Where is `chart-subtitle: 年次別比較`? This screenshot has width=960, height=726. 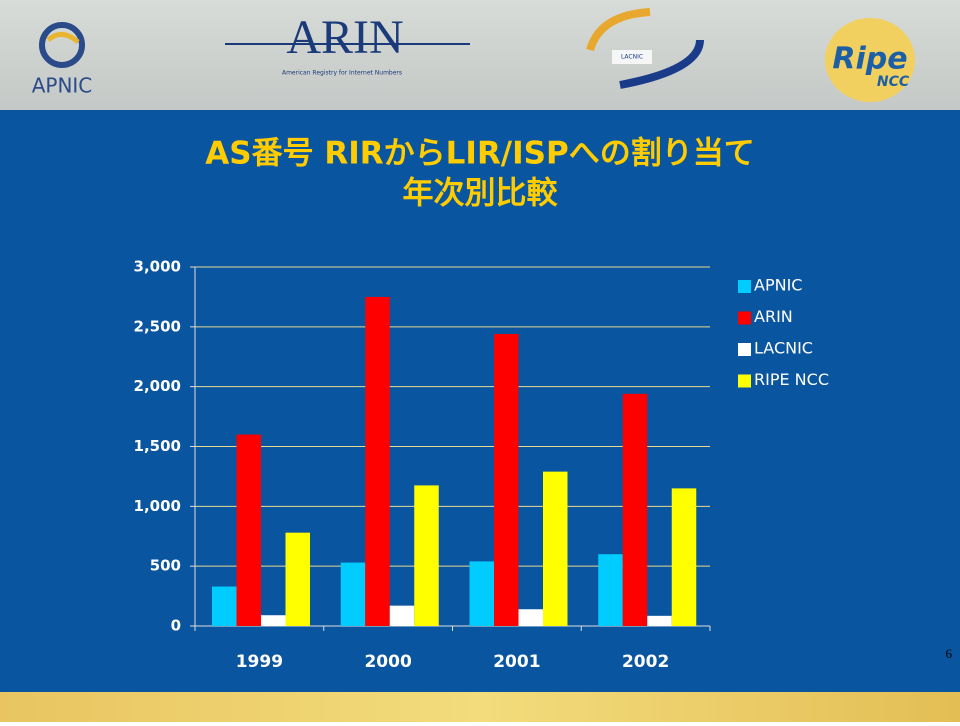
chart-subtitle: 年次別比較 is located at coordinates (481, 194).